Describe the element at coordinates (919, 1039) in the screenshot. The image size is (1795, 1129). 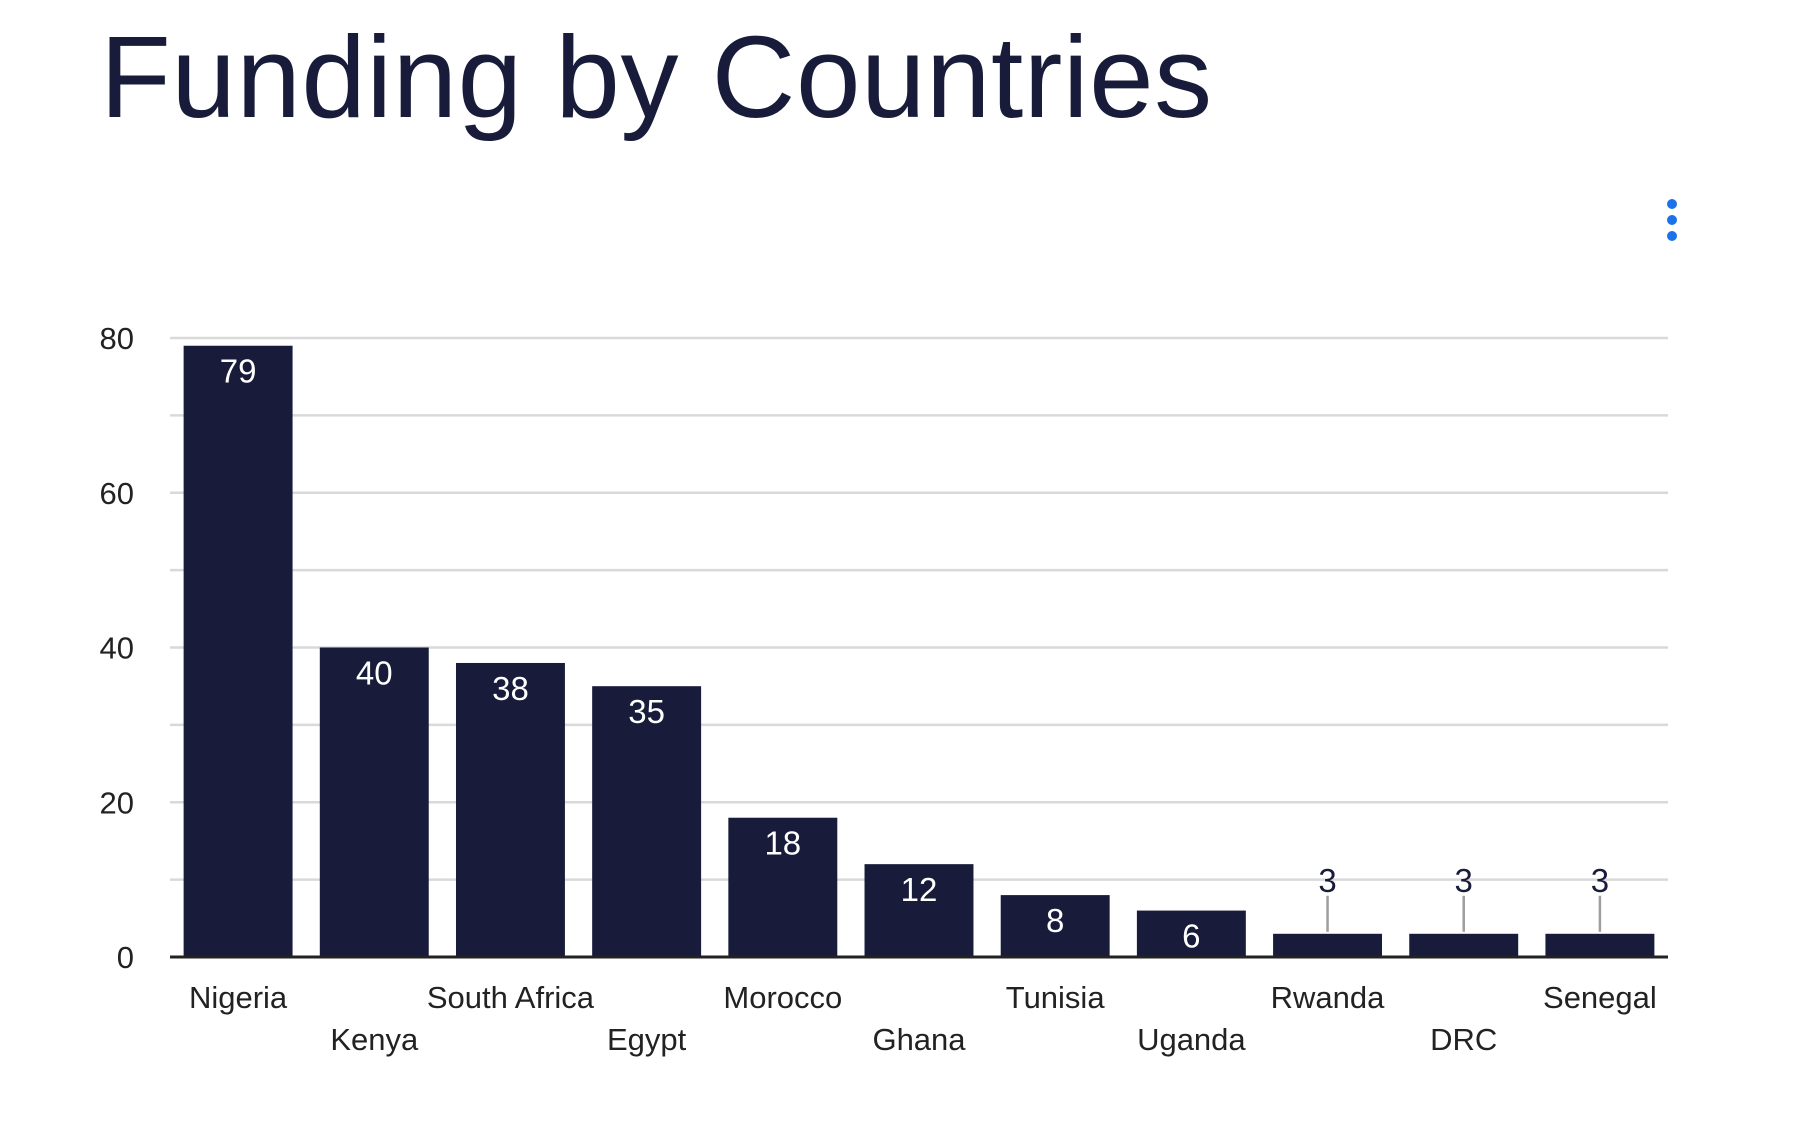
I see `x-tick-label: Ghana` at that location.